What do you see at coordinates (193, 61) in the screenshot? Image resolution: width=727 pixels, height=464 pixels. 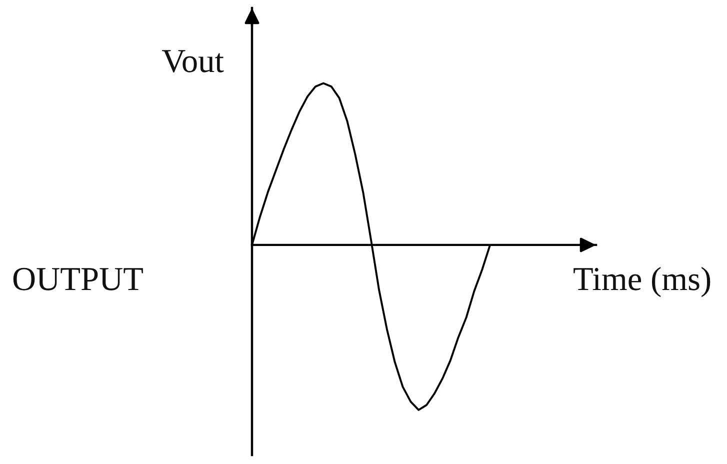 I see `y-axis-title: Vout` at bounding box center [193, 61].